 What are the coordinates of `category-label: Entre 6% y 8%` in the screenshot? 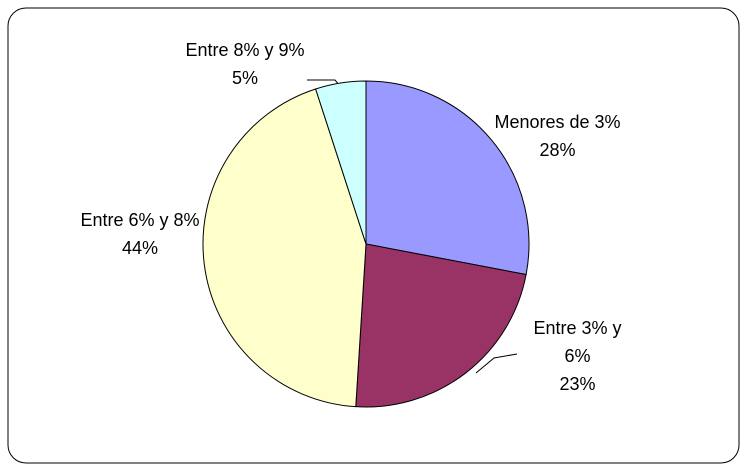 It's located at (140, 220).